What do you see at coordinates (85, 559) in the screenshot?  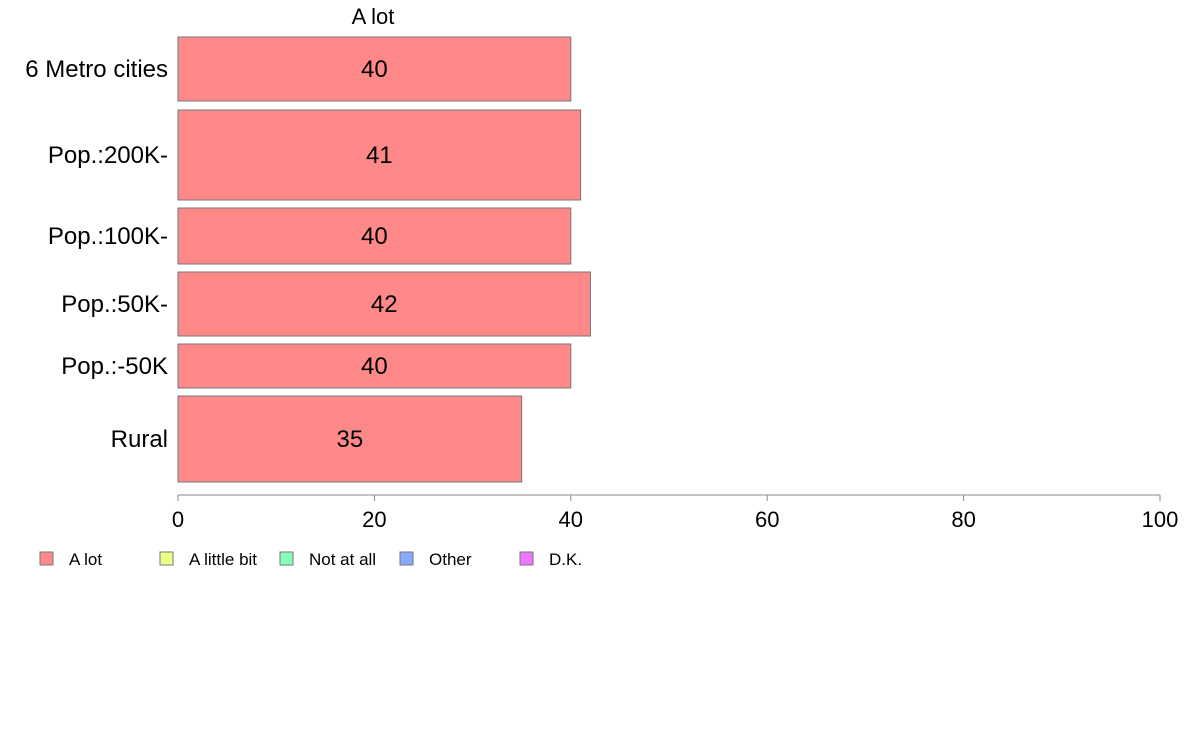 I see `legend-label: A lot` at bounding box center [85, 559].